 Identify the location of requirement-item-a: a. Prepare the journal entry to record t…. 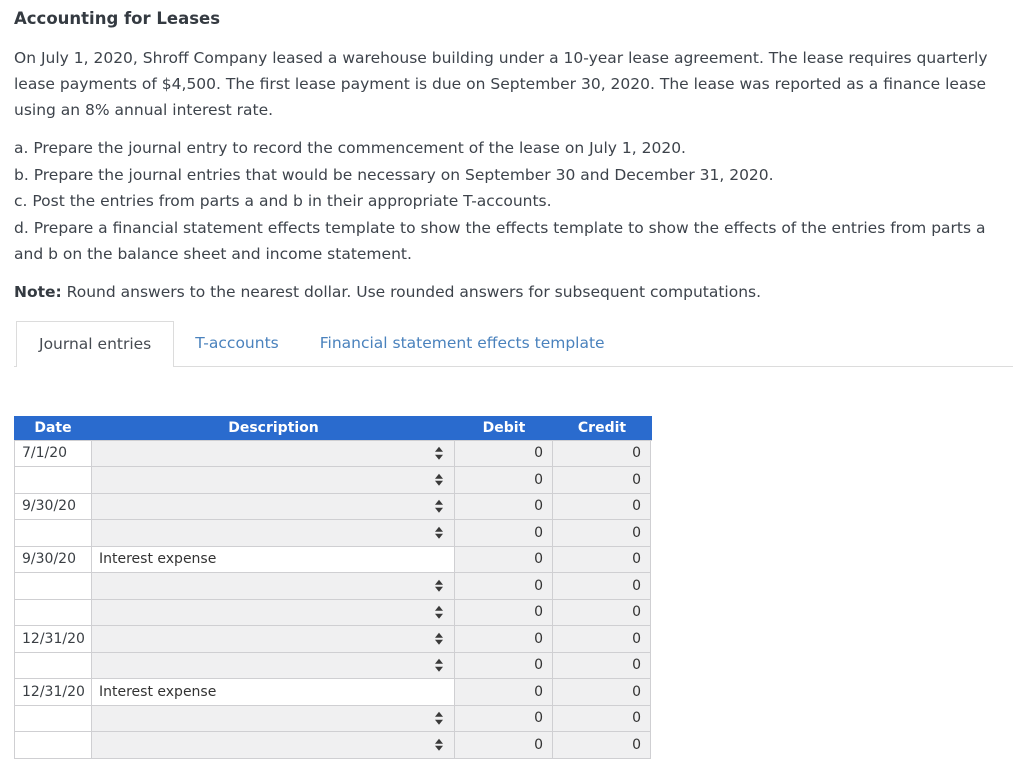
(350, 148).